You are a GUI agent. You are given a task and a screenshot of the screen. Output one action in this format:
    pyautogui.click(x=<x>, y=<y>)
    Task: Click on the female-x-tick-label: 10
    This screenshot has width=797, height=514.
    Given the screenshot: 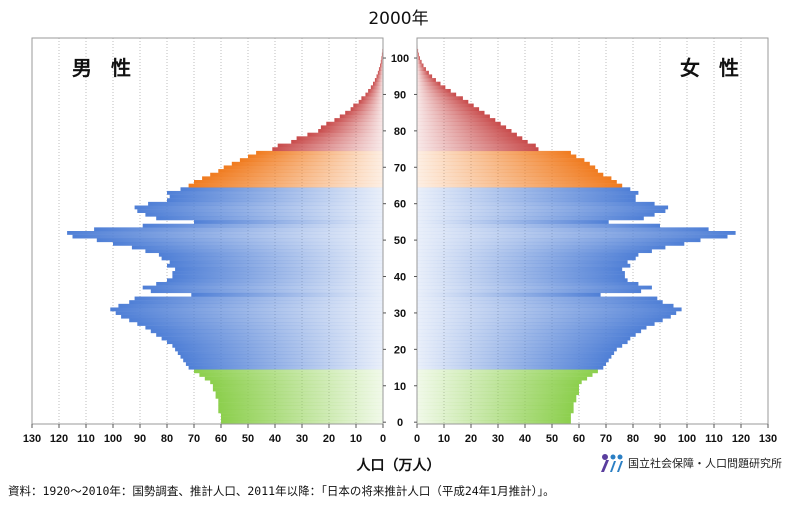 What is the action you would take?
    pyautogui.click(x=444, y=439)
    